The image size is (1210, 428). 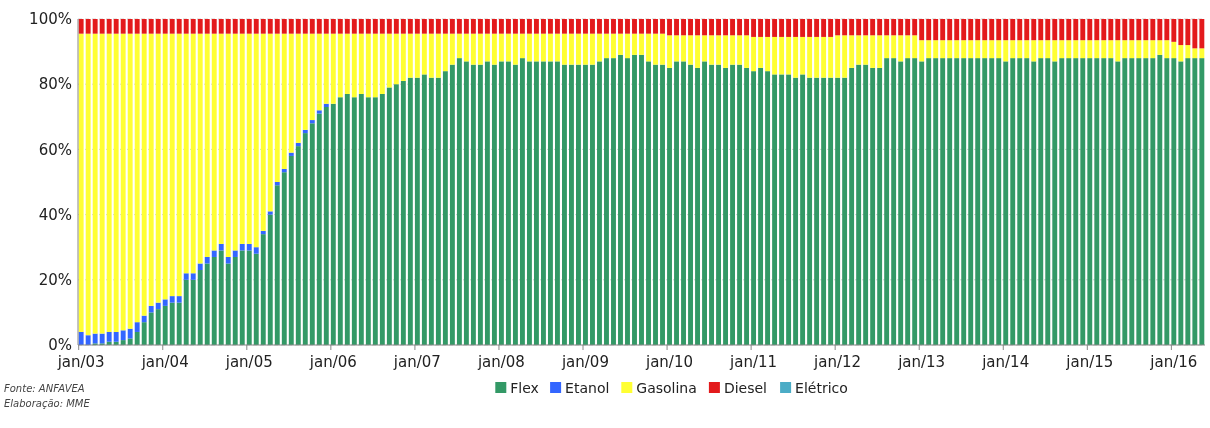 I want to click on y-tick-label: 20%, so click(x=55, y=280).